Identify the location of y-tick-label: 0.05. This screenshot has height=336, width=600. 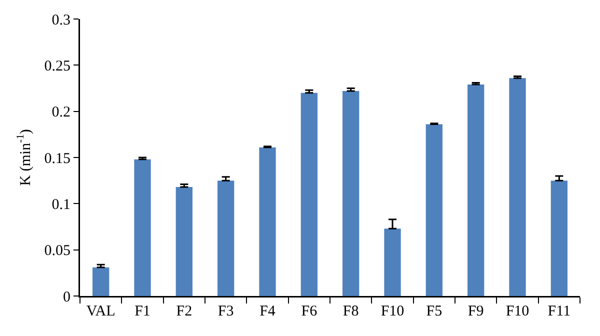
(57, 251).